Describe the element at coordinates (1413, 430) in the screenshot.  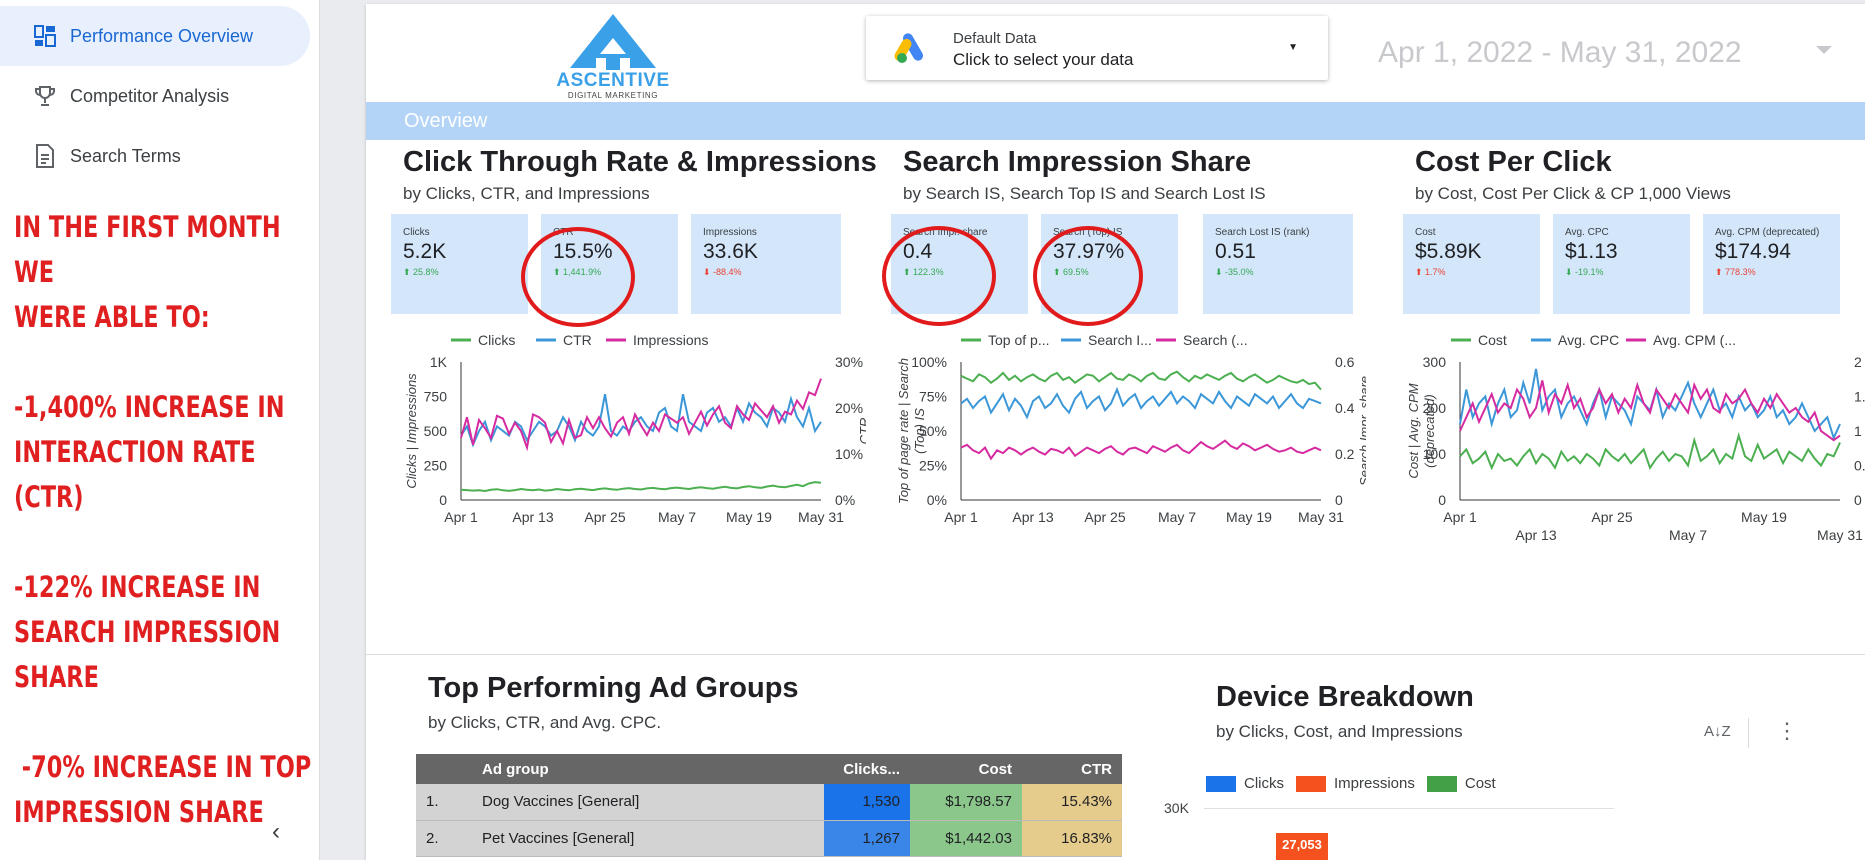
I see `y-axis-title: Cost | Avg. CPM` at that location.